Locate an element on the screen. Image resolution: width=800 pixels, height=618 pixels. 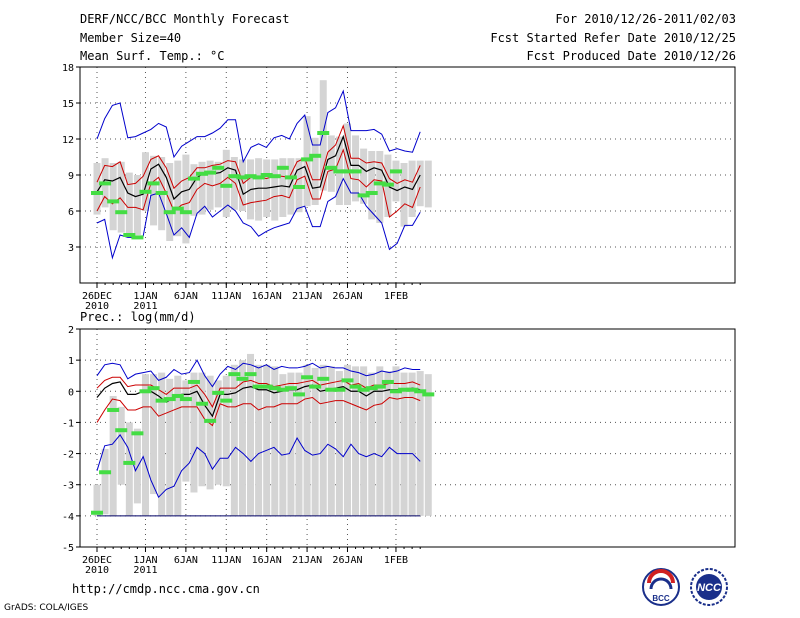
prec-xtick-label: 11JAN is located at coordinates (226, 560).